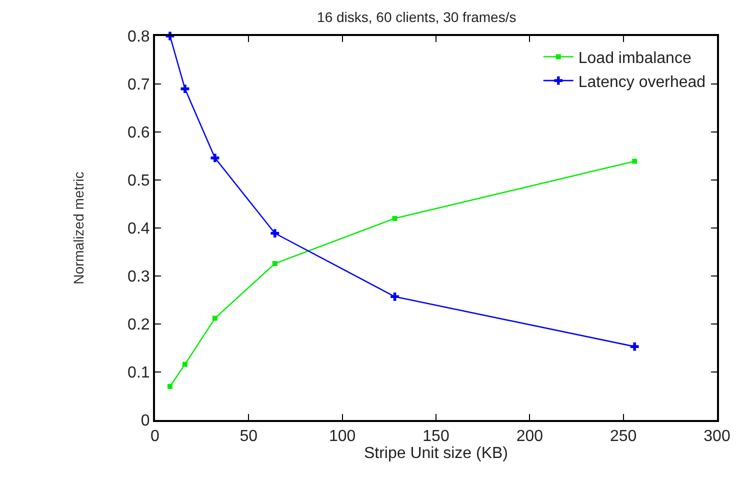 The image size is (744, 482). What do you see at coordinates (139, 229) in the screenshot?
I see `y-tick-label: 0.4` at bounding box center [139, 229].